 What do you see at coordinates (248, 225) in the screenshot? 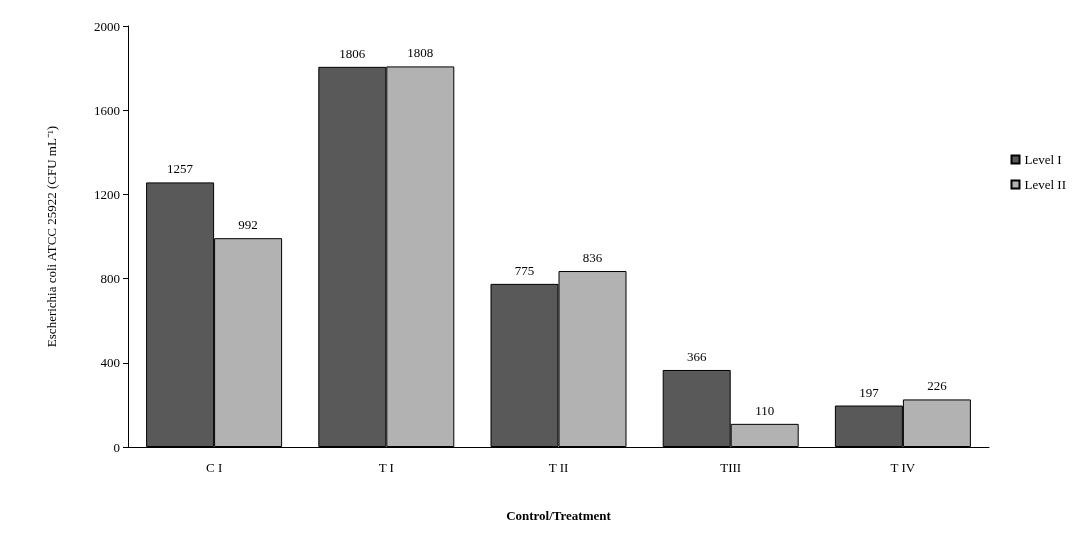
I see `data-label: 992` at bounding box center [248, 225].